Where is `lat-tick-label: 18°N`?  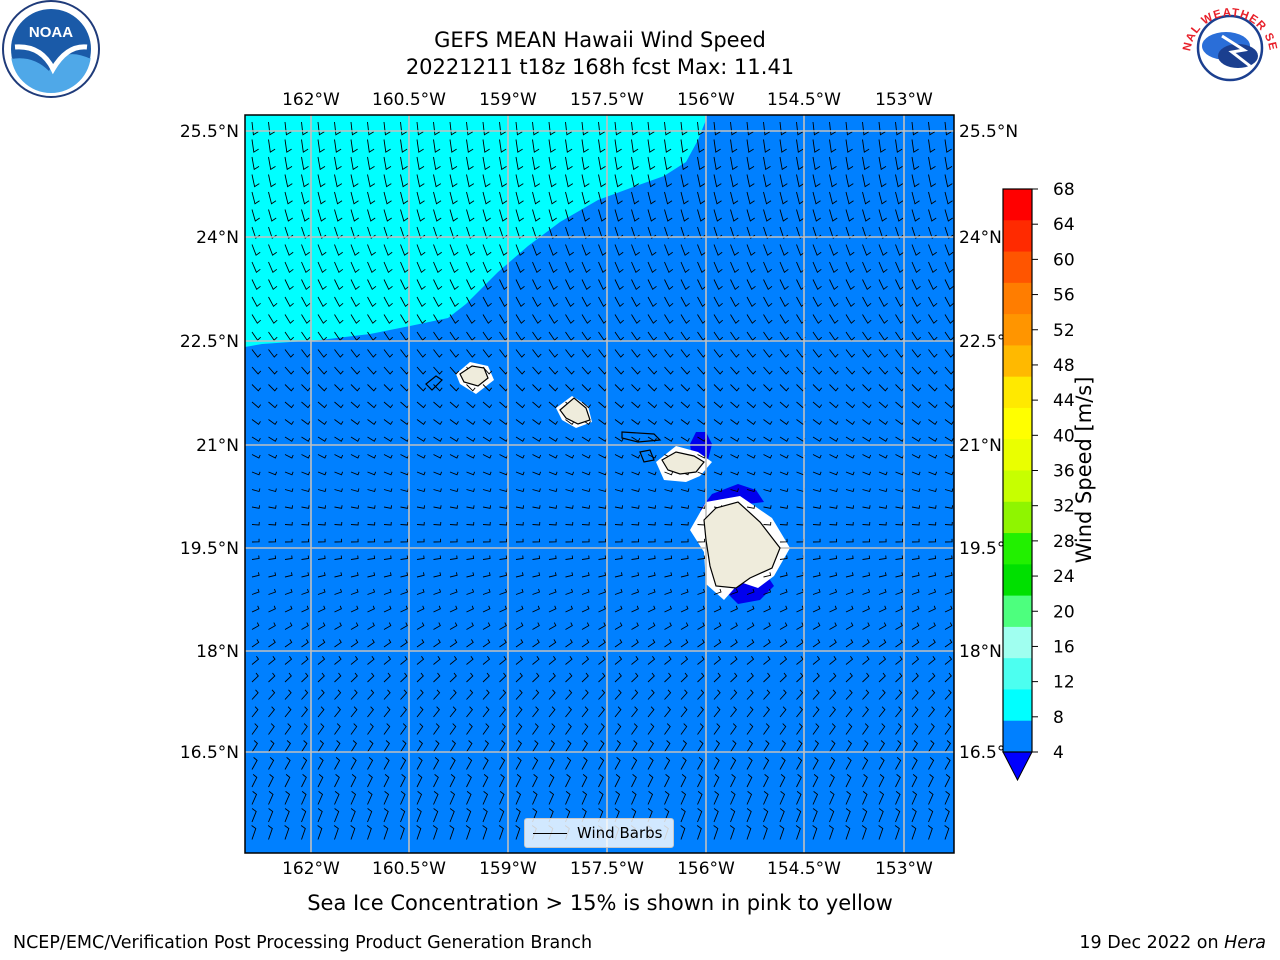
lat-tick-label: 18°N is located at coordinates (217, 652).